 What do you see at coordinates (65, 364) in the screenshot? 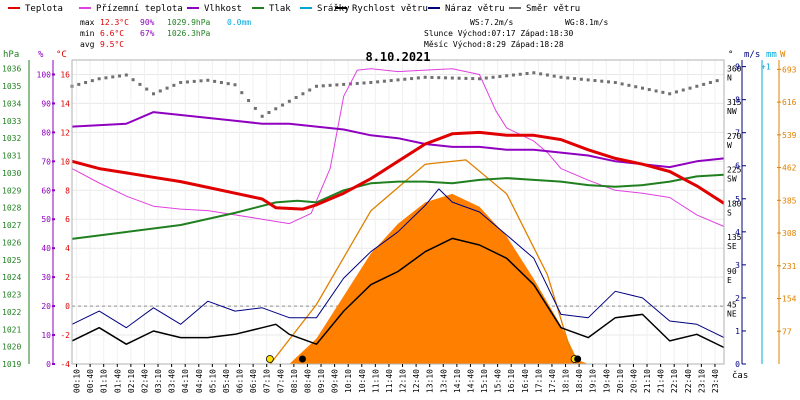
I see `tick-label-temp: -4` at bounding box center [65, 364].